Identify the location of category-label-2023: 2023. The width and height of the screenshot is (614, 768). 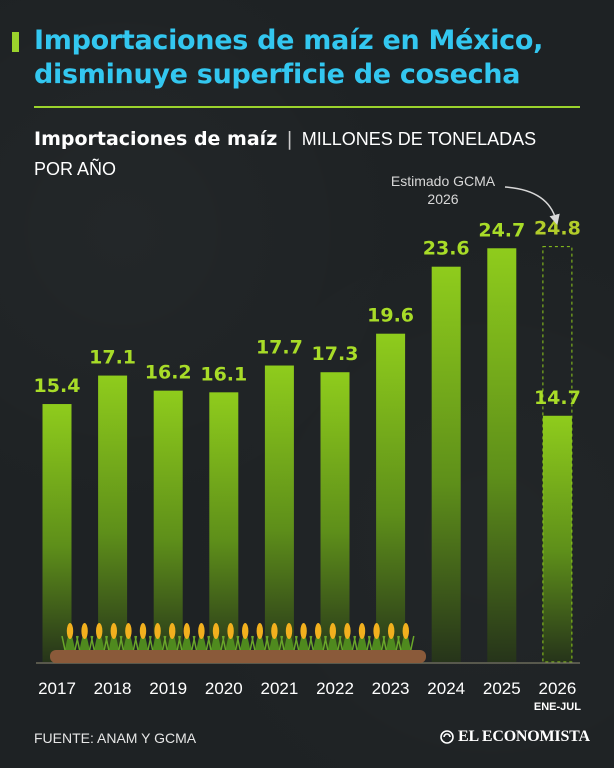
(391, 688).